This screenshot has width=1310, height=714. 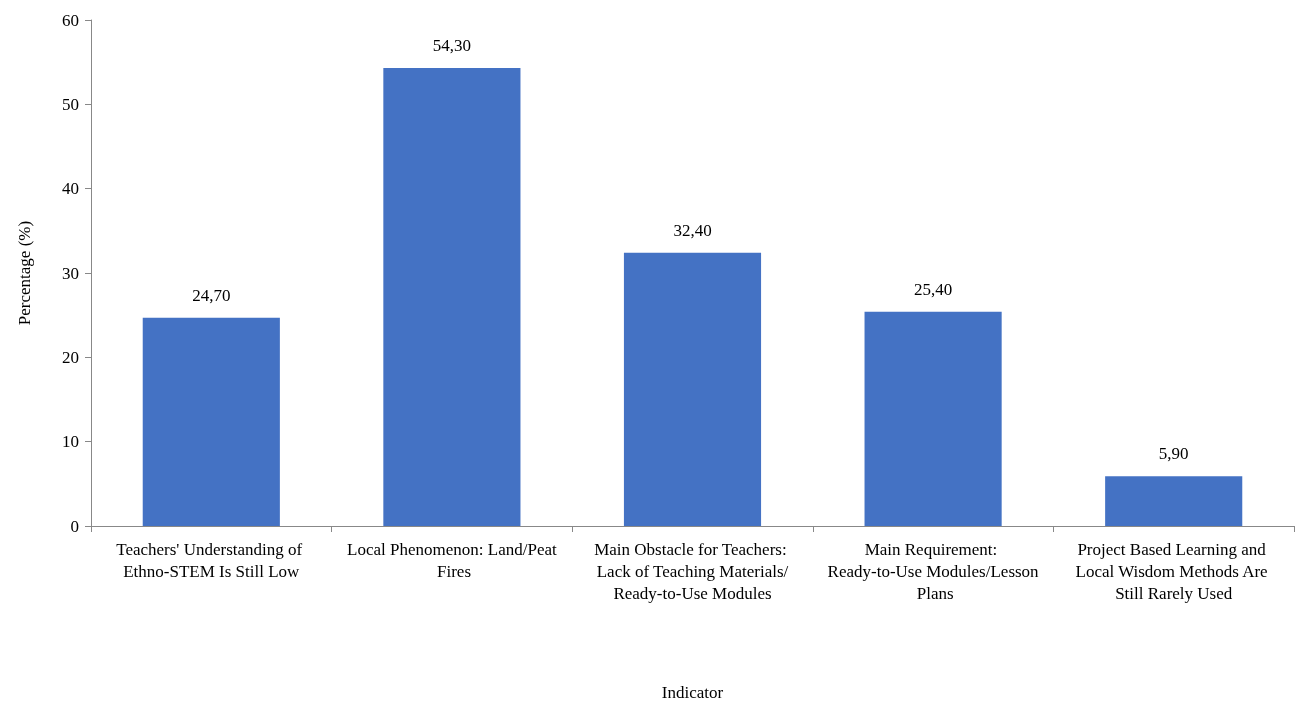 What do you see at coordinates (211, 295) in the screenshot?
I see `data-label: 24,70` at bounding box center [211, 295].